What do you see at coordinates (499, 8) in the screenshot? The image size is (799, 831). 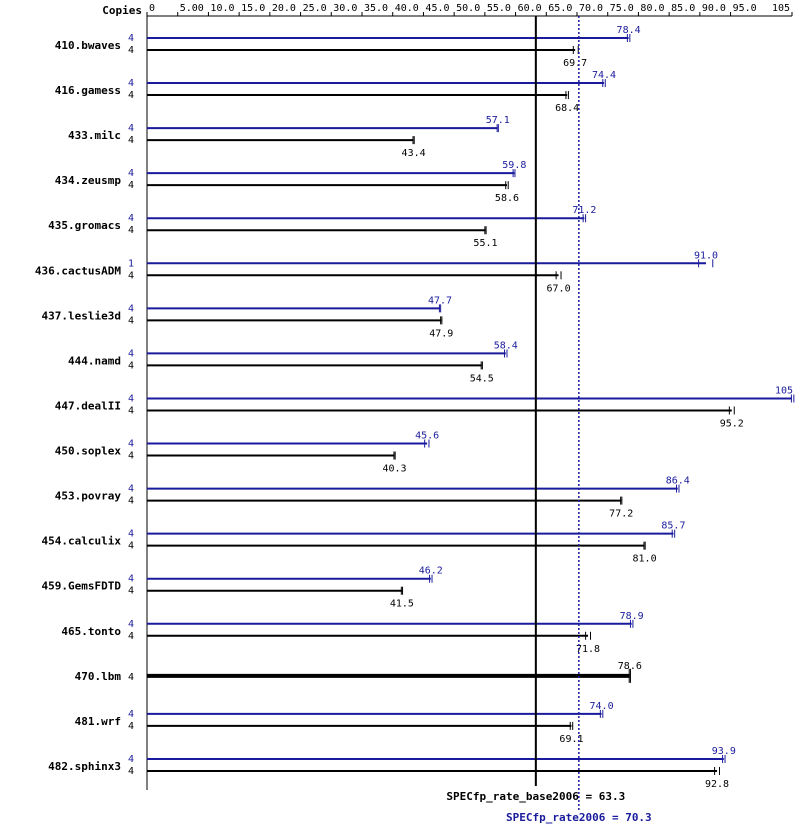 I see `x-tick-label: 55.0` at bounding box center [499, 8].